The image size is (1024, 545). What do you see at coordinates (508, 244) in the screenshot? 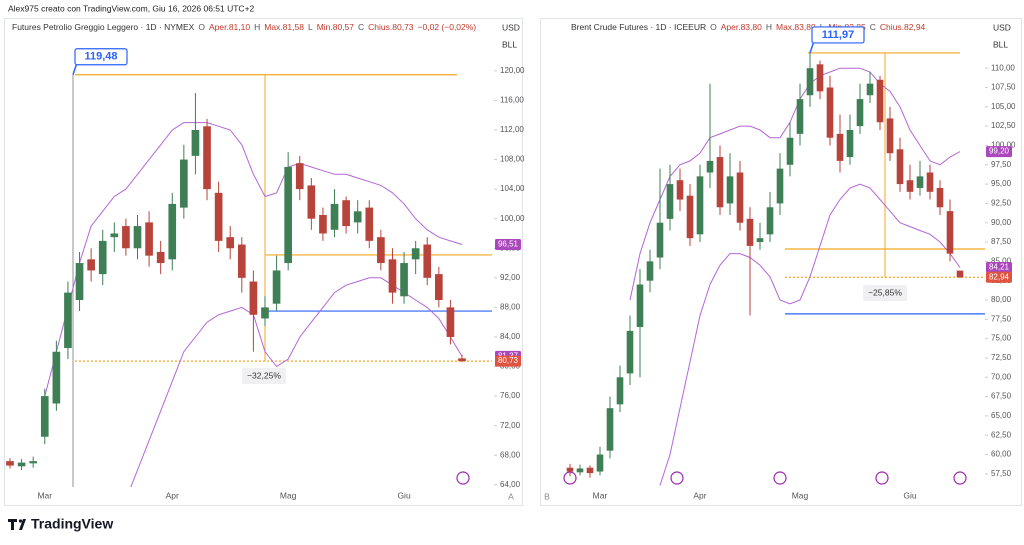
I see `price-tag-label: 96,51` at bounding box center [508, 244].